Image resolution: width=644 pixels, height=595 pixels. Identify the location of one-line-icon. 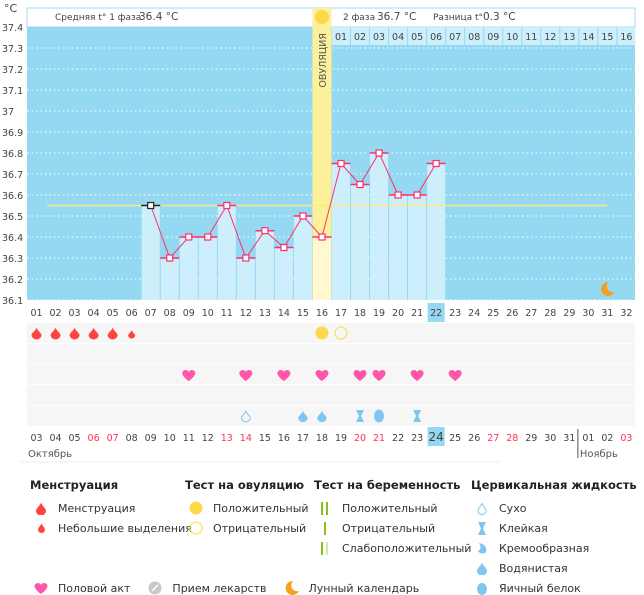
(325, 528).